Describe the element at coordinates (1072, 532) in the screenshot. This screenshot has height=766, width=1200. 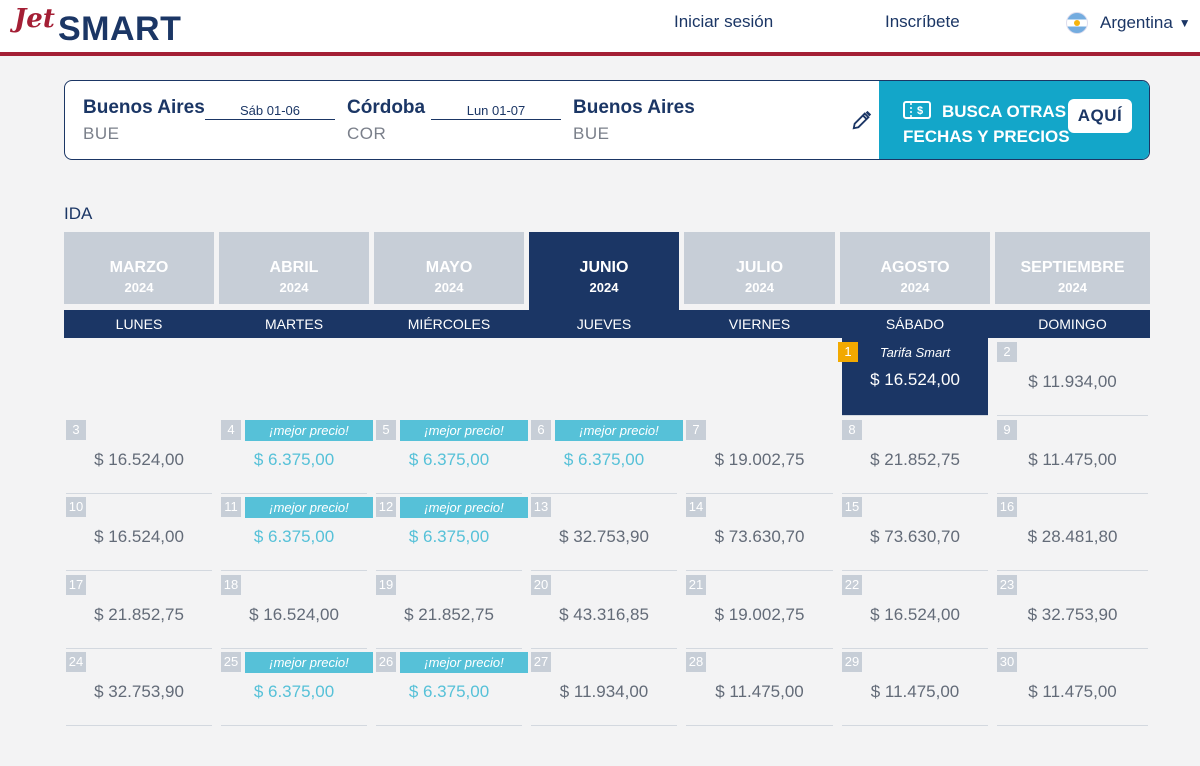
I see `calendar-day-16: 16 $ 28.481,80` at that location.